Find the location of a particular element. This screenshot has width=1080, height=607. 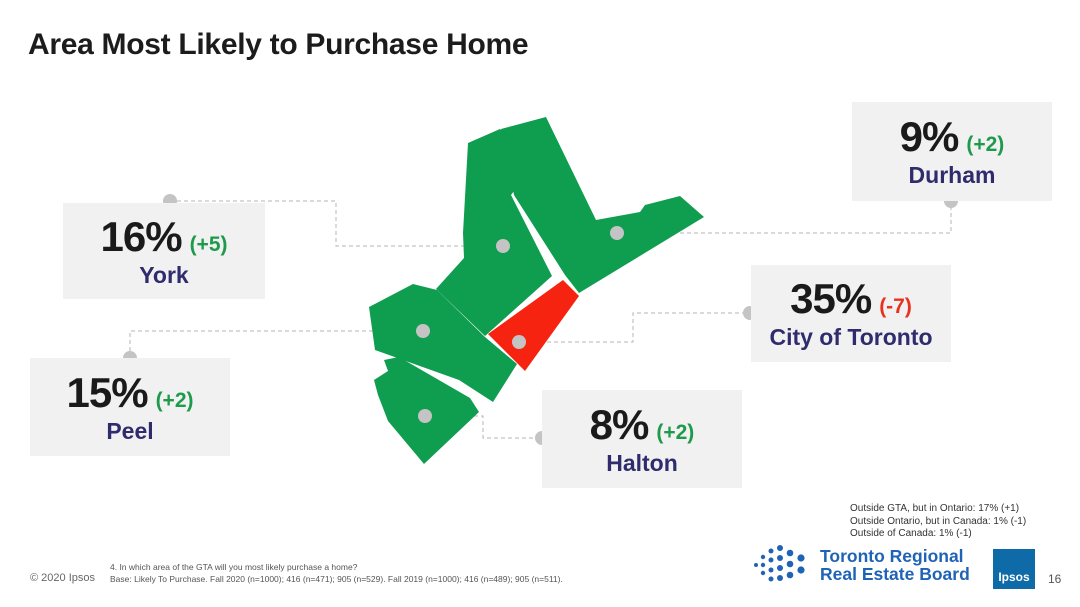

peel-change: (+2) is located at coordinates (174, 400).